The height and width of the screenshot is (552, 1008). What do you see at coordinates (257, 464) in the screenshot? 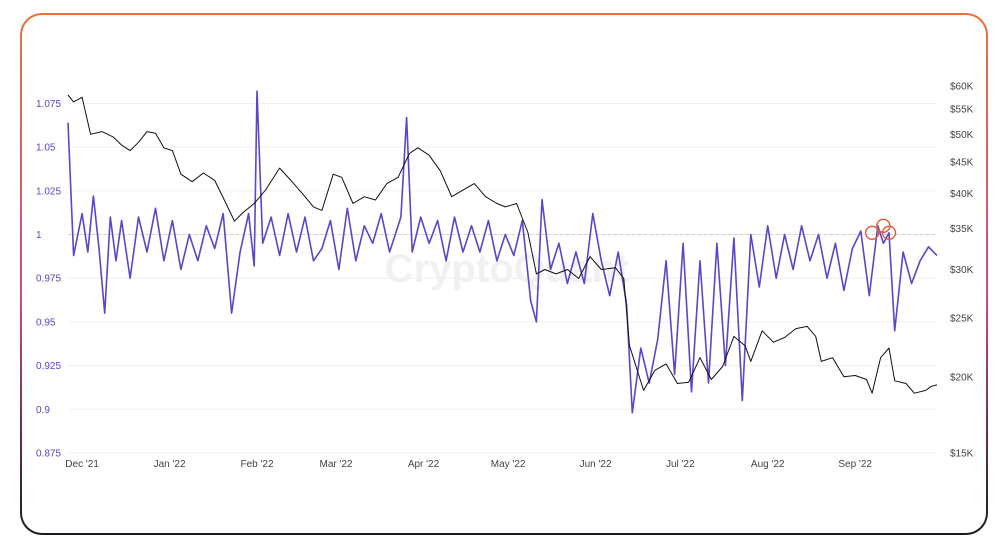
I see `x-axis-tick: Feb '22` at bounding box center [257, 464].